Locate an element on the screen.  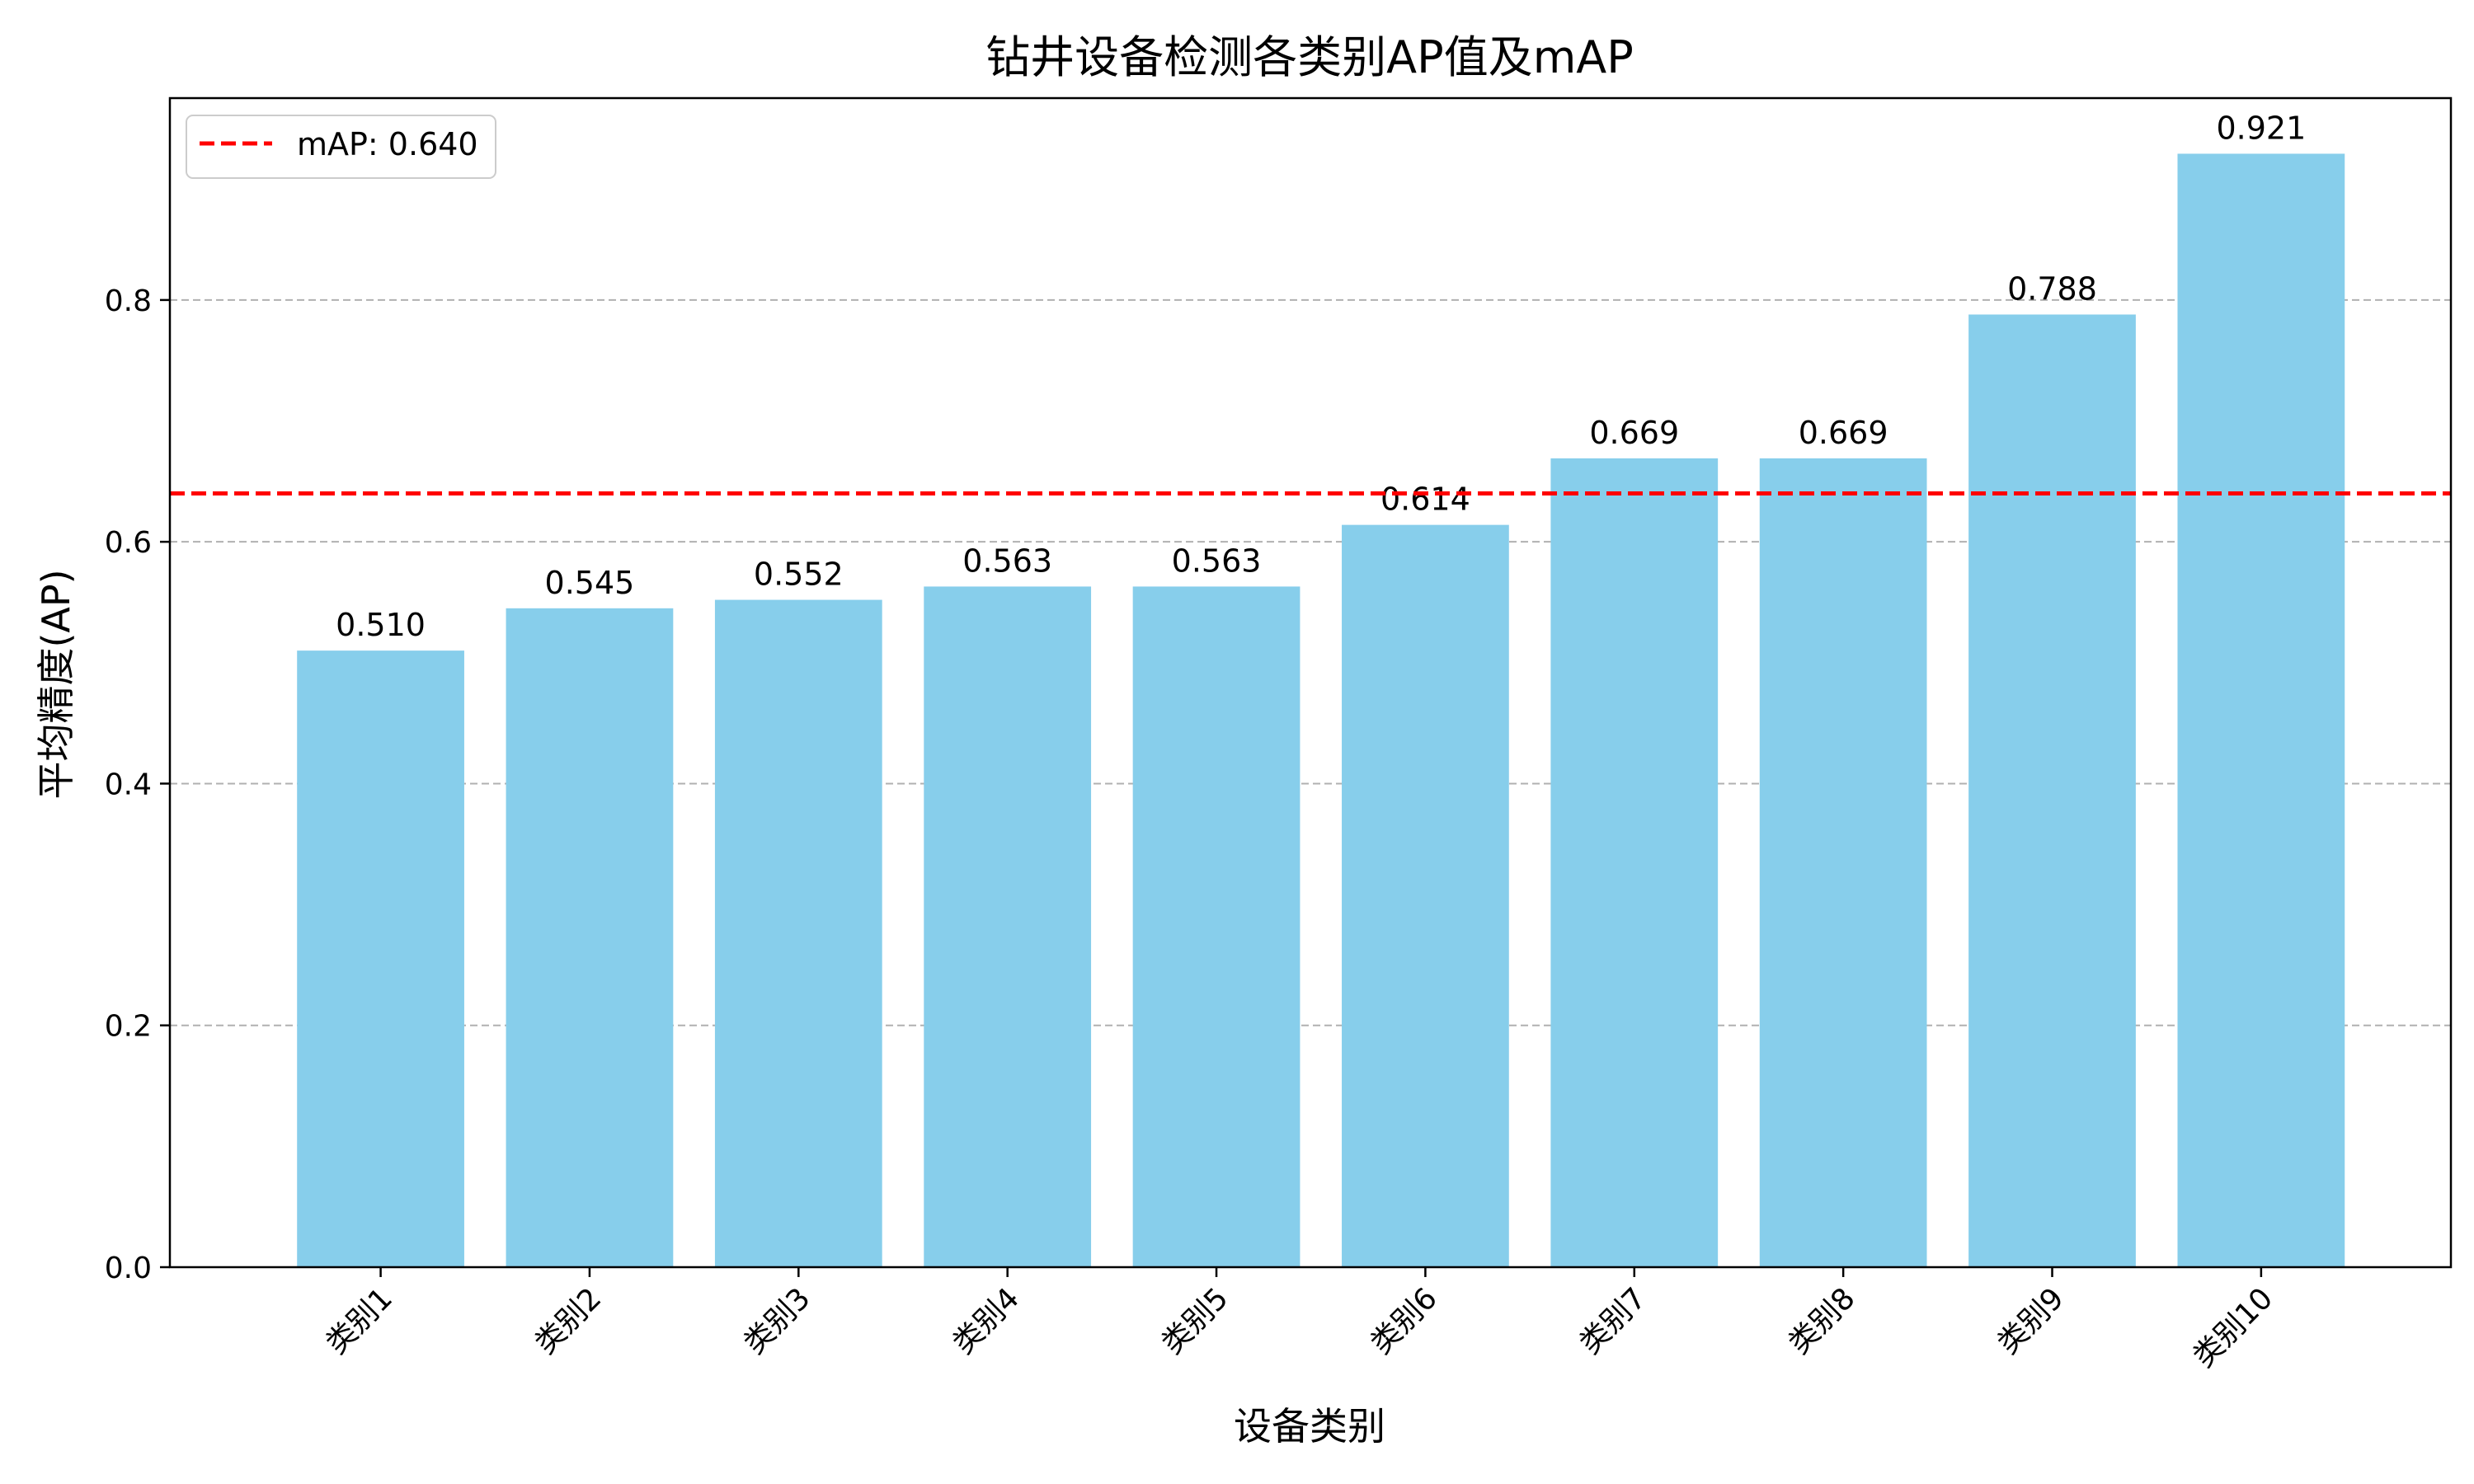
y-tick-label: 0.0 is located at coordinates (128, 1268).